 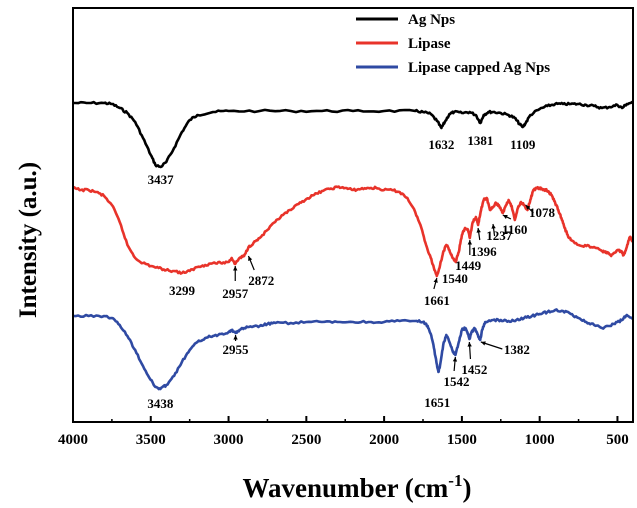 I want to click on peak-label: 1396, so click(x=484, y=251).